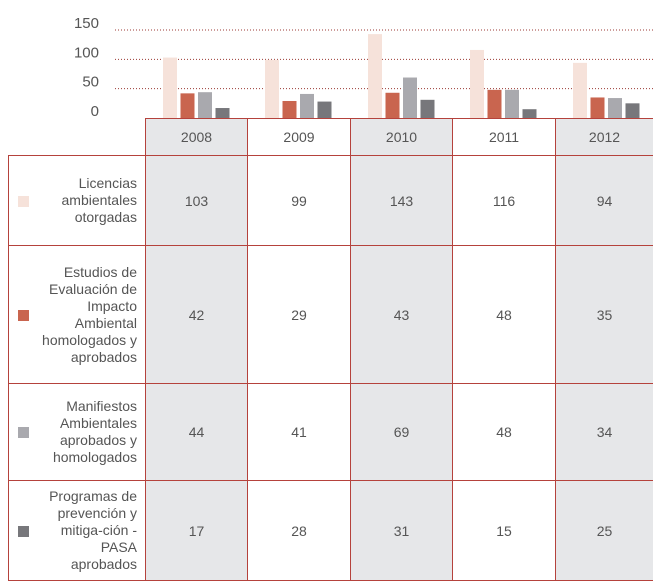  I want to click on value-cell: 17, so click(196, 530).